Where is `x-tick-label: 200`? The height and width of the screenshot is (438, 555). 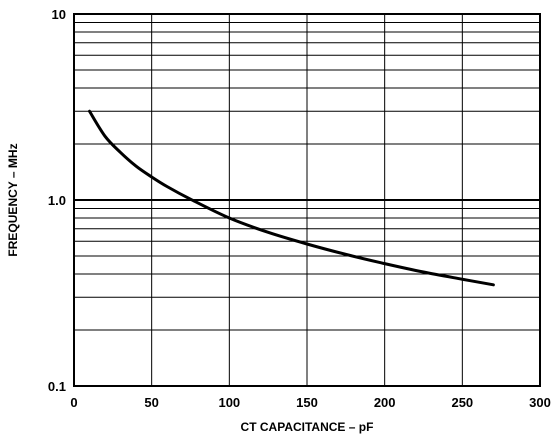 x-tick-label: 200 is located at coordinates (385, 402).